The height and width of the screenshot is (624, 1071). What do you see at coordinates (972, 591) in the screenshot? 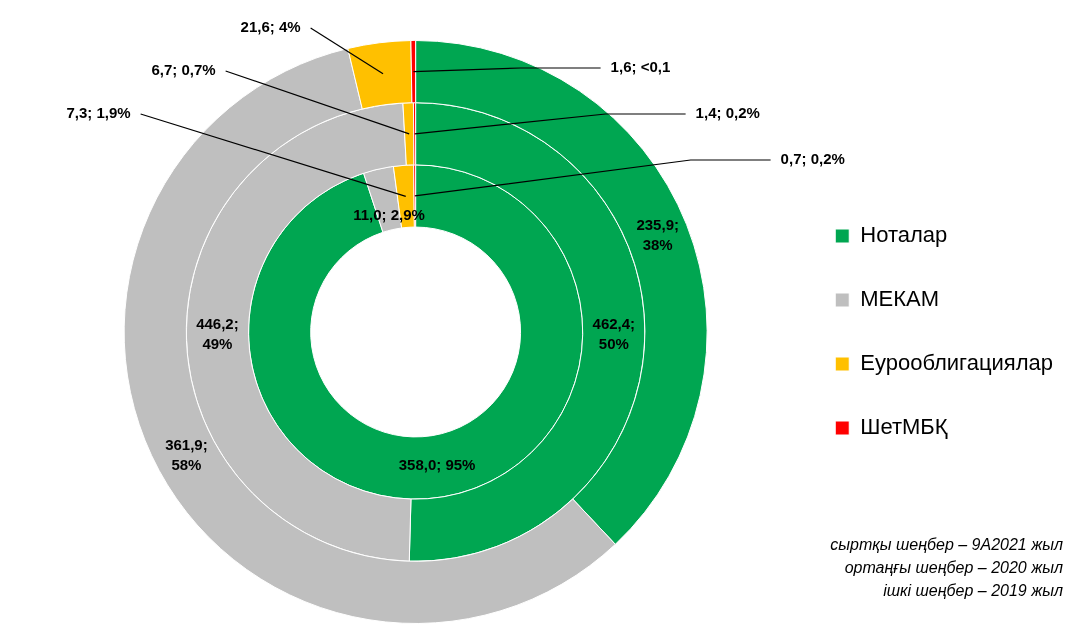
I see `text: ішкі шеңбер – 2019 жыл` at bounding box center [972, 591].